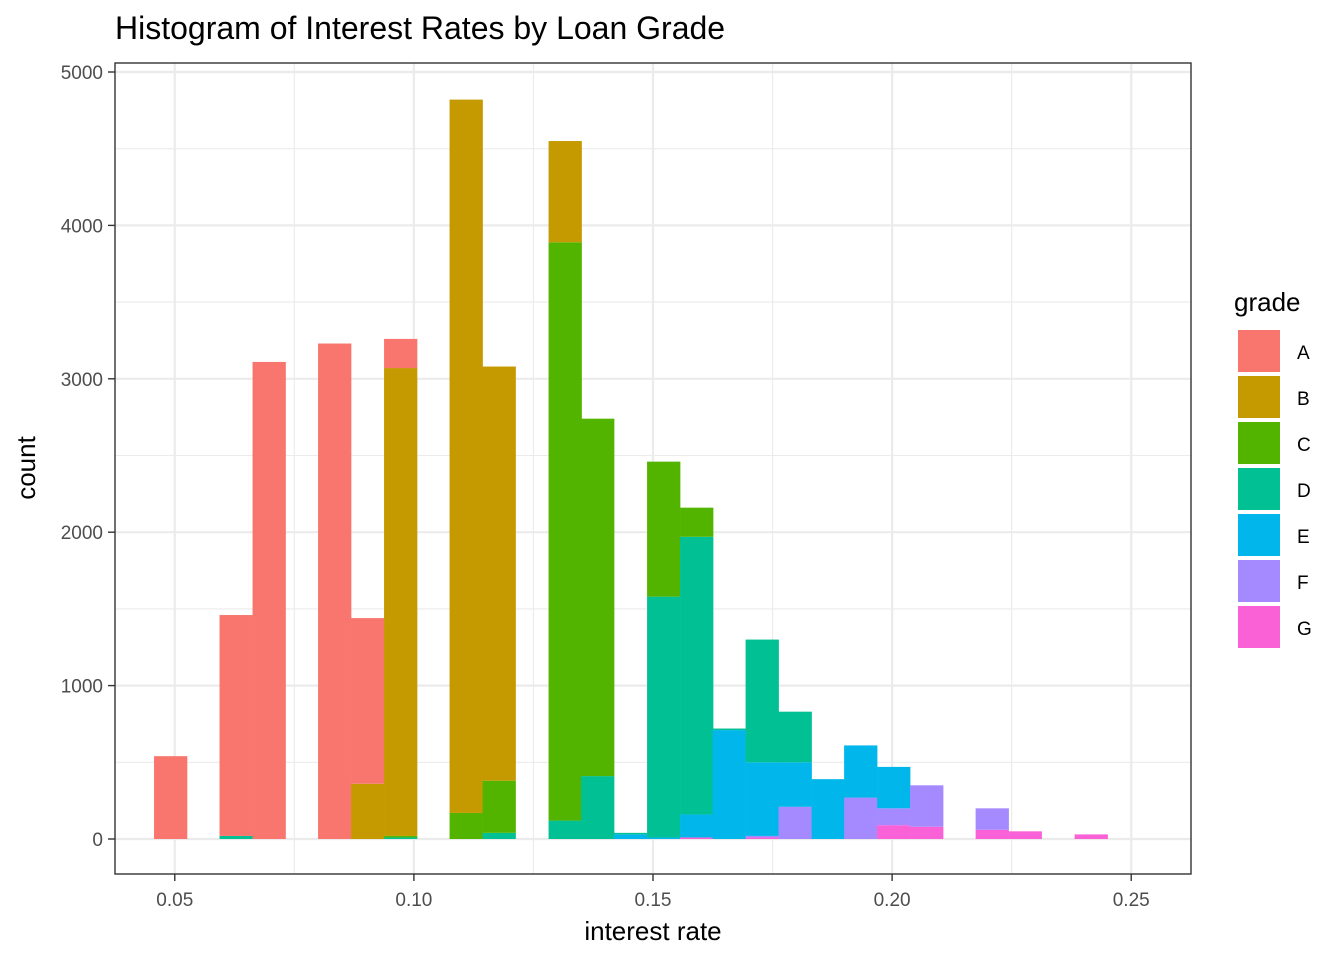 The image size is (1344, 960). I want to click on legend-label: B, so click(1303, 399).